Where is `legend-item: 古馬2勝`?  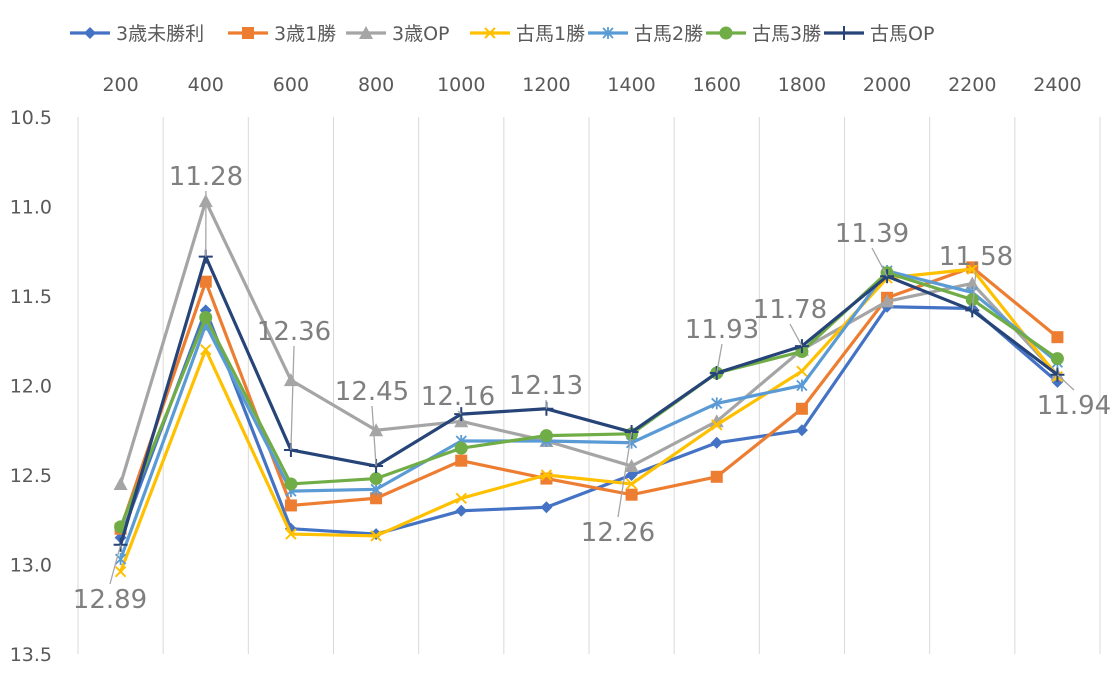 legend-item: 古馬2勝 is located at coordinates (645, 34).